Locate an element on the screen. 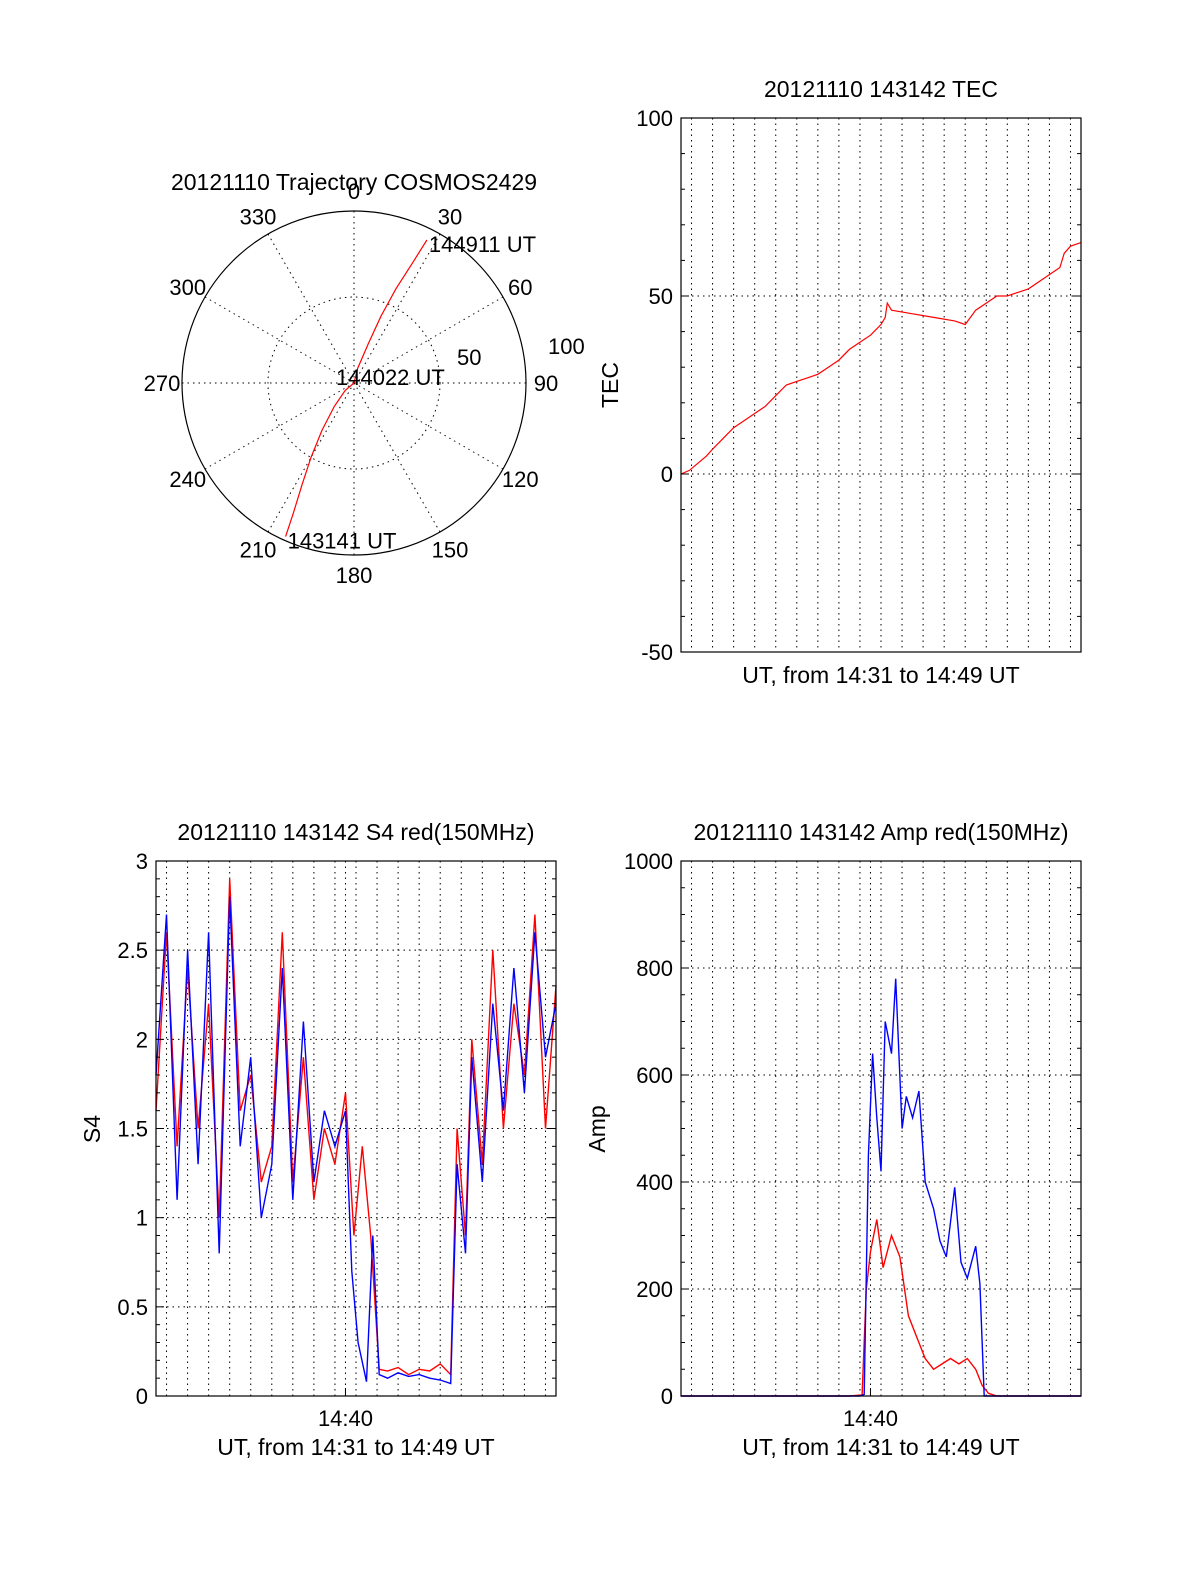  y-tick-label: 2.5 is located at coordinates (132, 950).